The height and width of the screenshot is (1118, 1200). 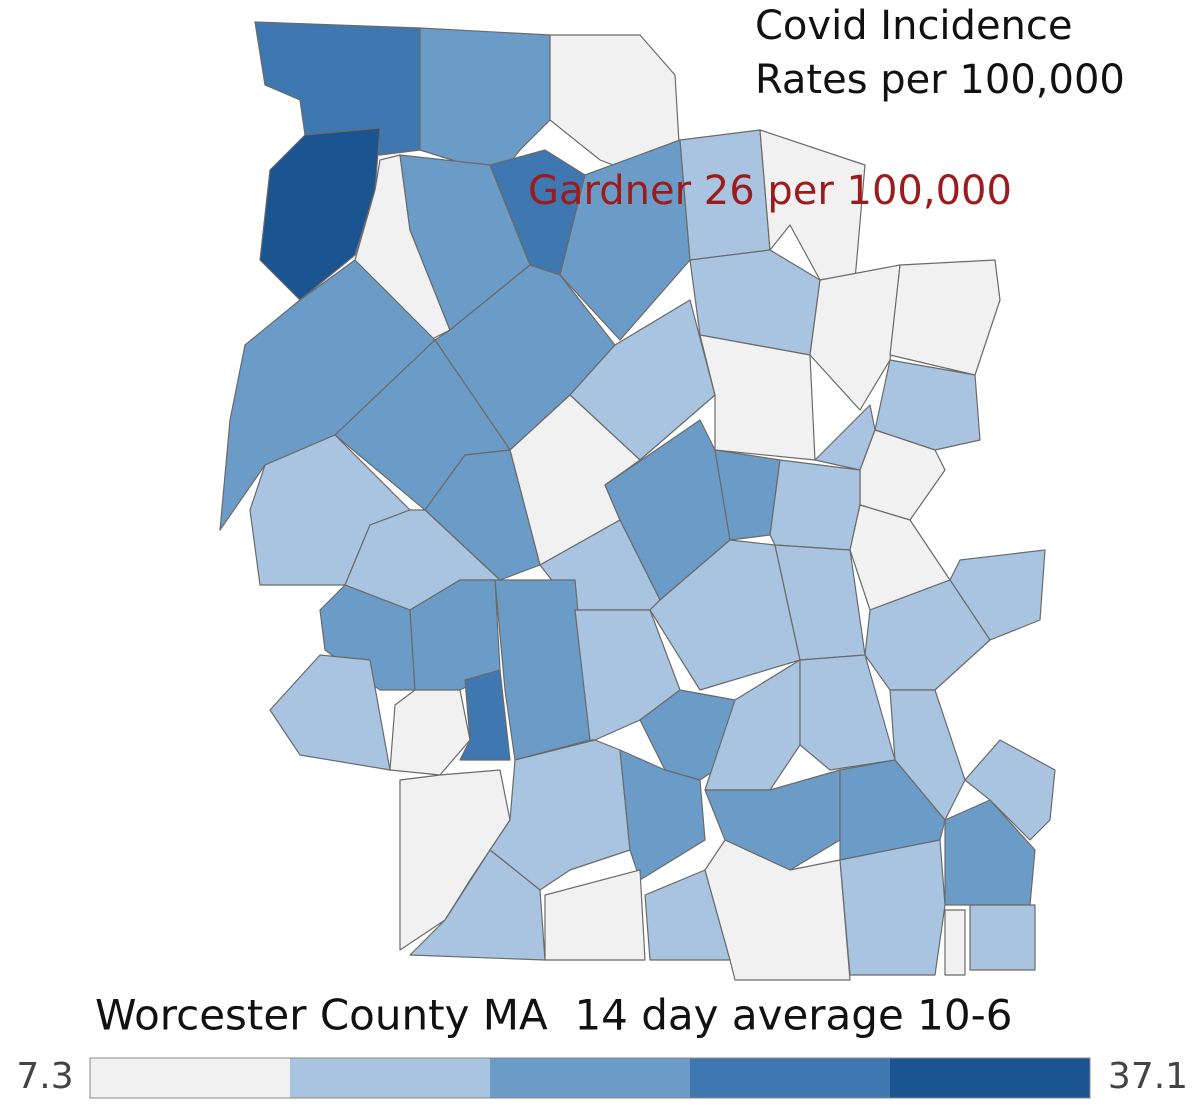 I want to click on footer: Worcester County MA 14 day average 10-6, so click(x=553, y=1015).